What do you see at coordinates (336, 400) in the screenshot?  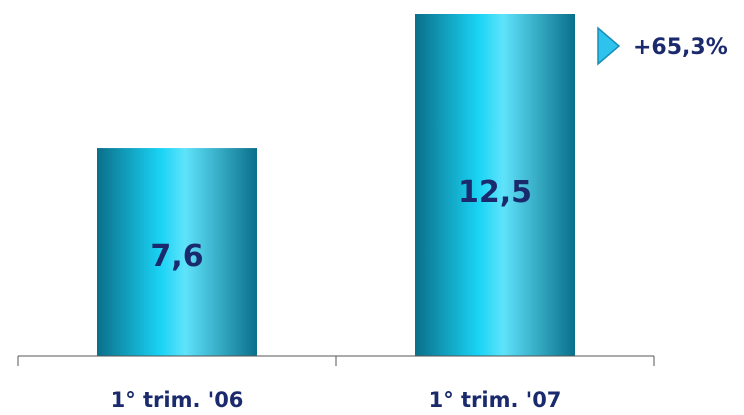 I see `x-tick-labels: 1° trim. '06 1° trim. '07` at bounding box center [336, 400].